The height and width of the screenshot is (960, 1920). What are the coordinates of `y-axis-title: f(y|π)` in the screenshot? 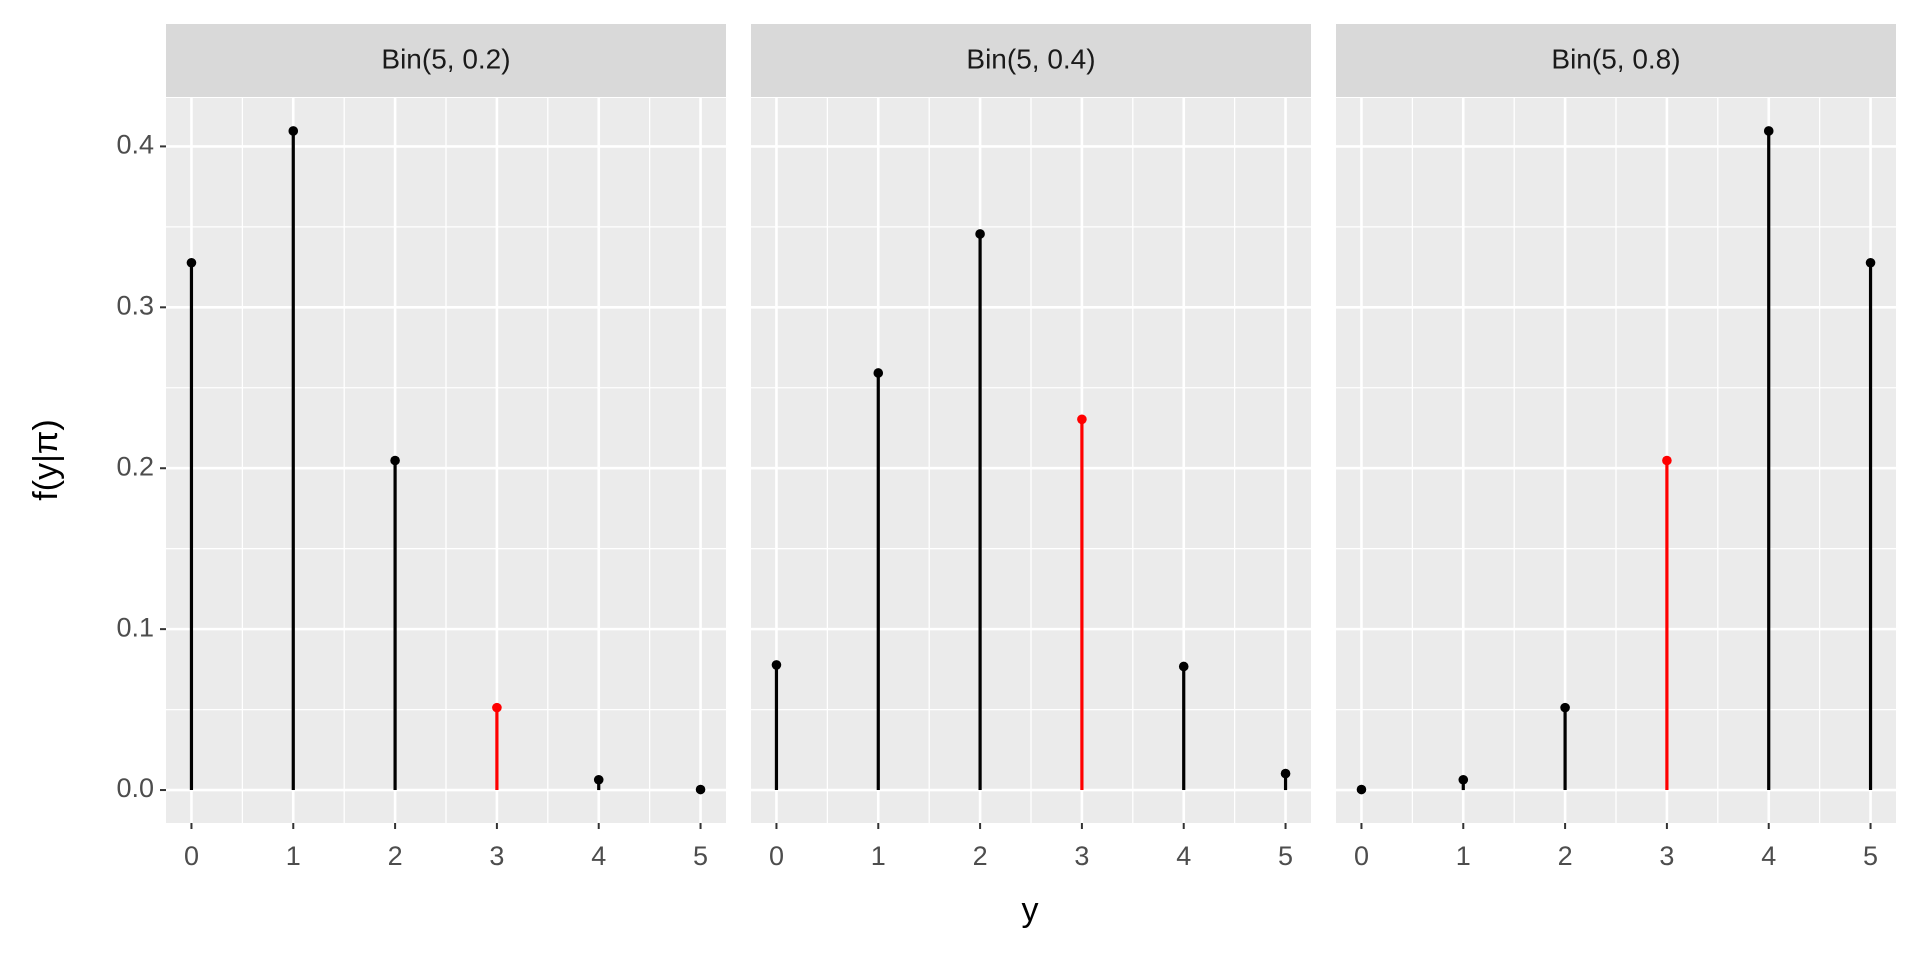 It's located at (46, 459).